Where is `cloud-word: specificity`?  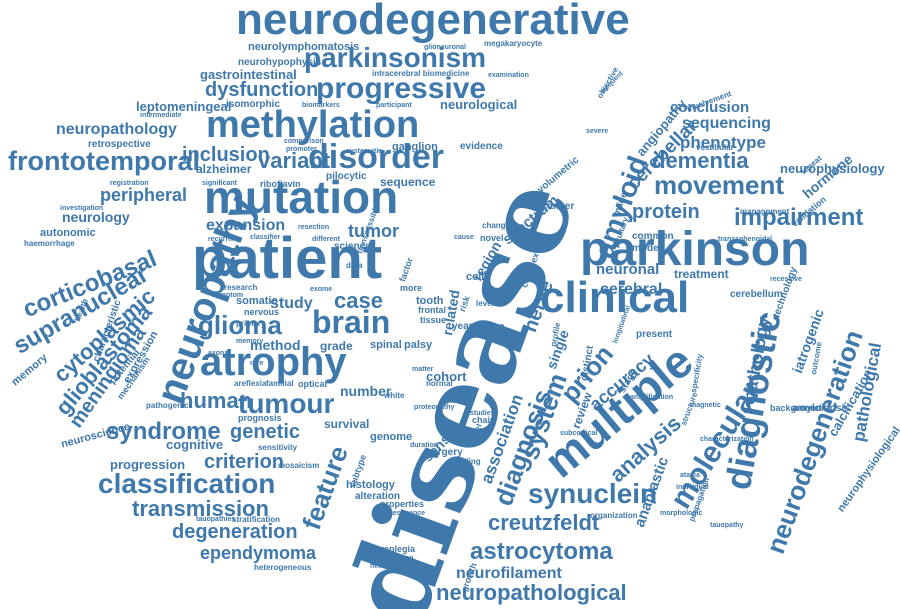 cloud-word: specificity is located at coordinates (697, 373).